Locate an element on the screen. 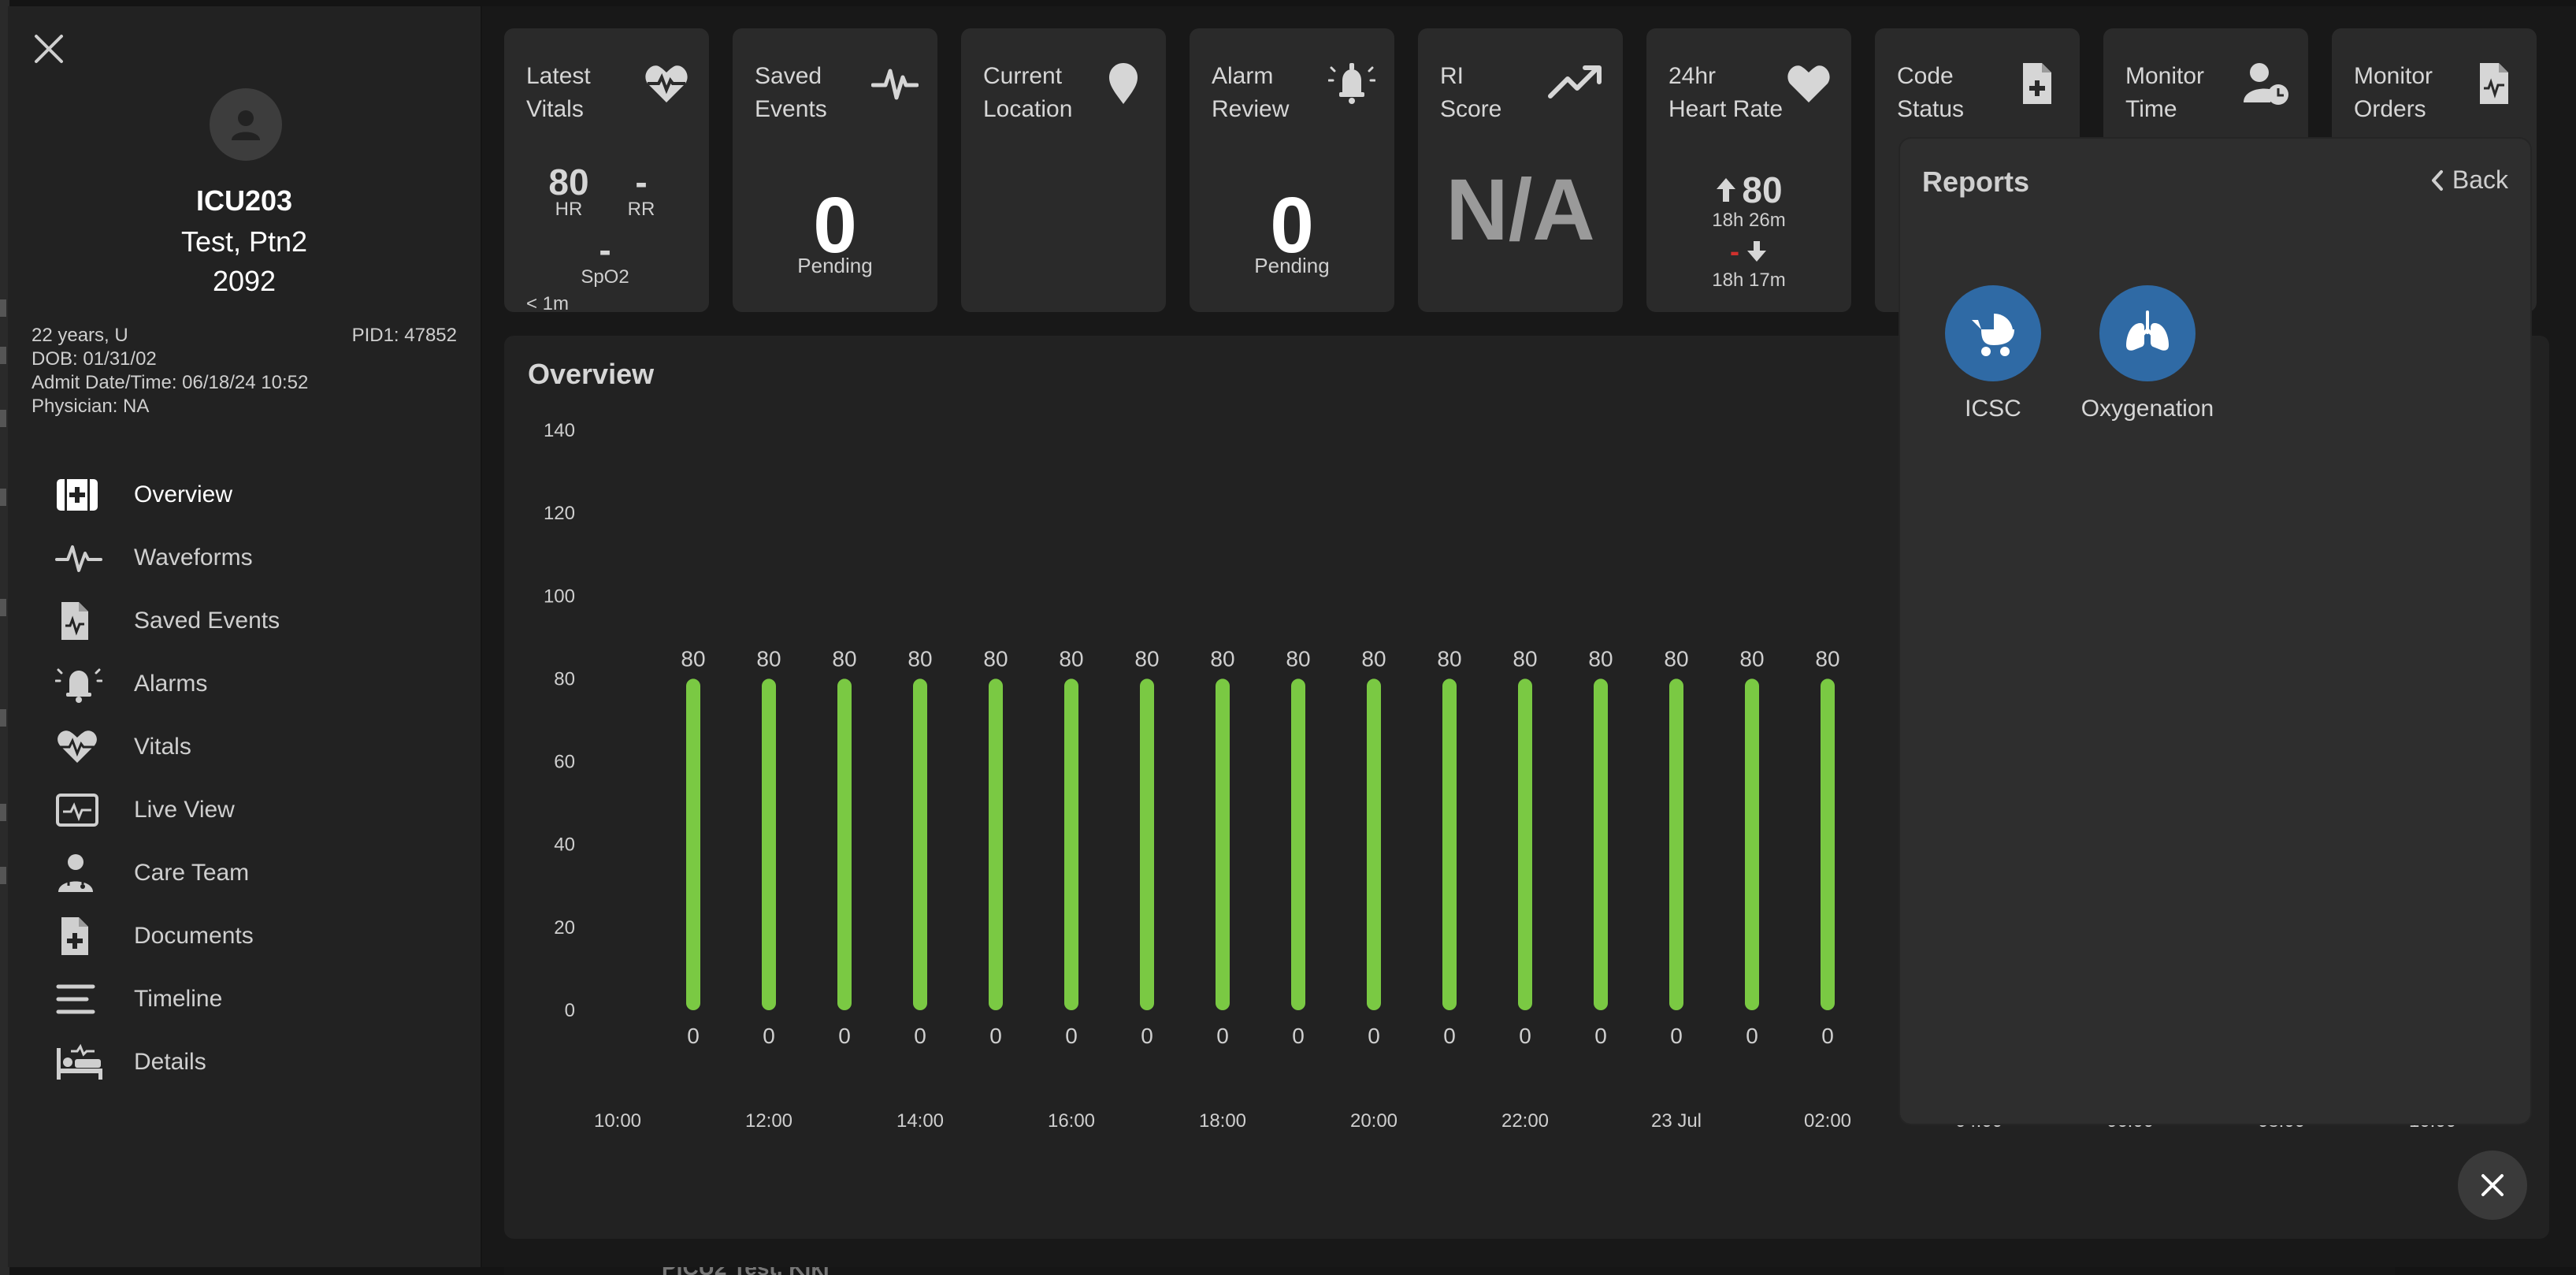  location-pin-icon is located at coordinates (1123, 83).